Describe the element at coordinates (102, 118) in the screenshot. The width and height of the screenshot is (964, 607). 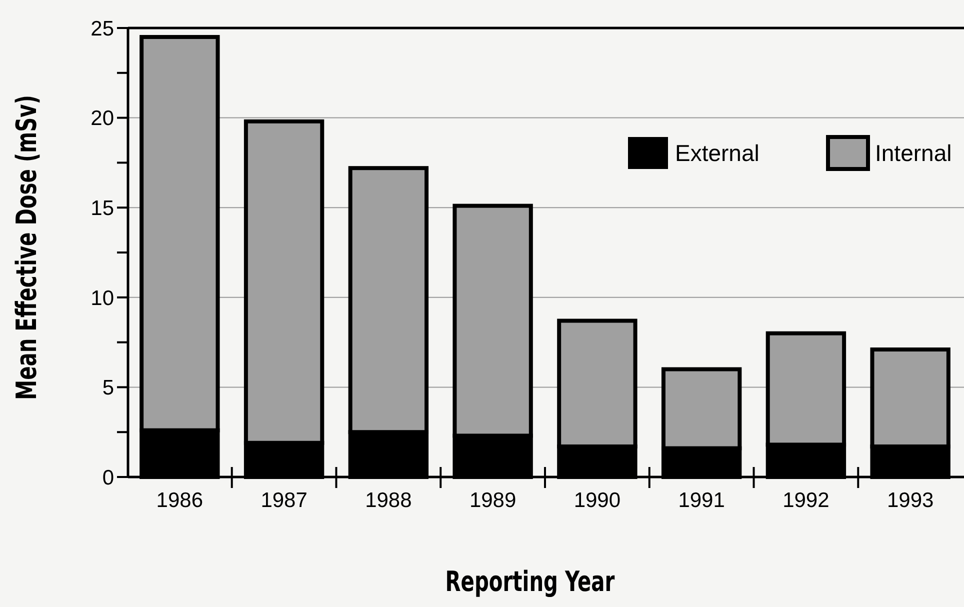
I see `y-tick-label: 20` at that location.